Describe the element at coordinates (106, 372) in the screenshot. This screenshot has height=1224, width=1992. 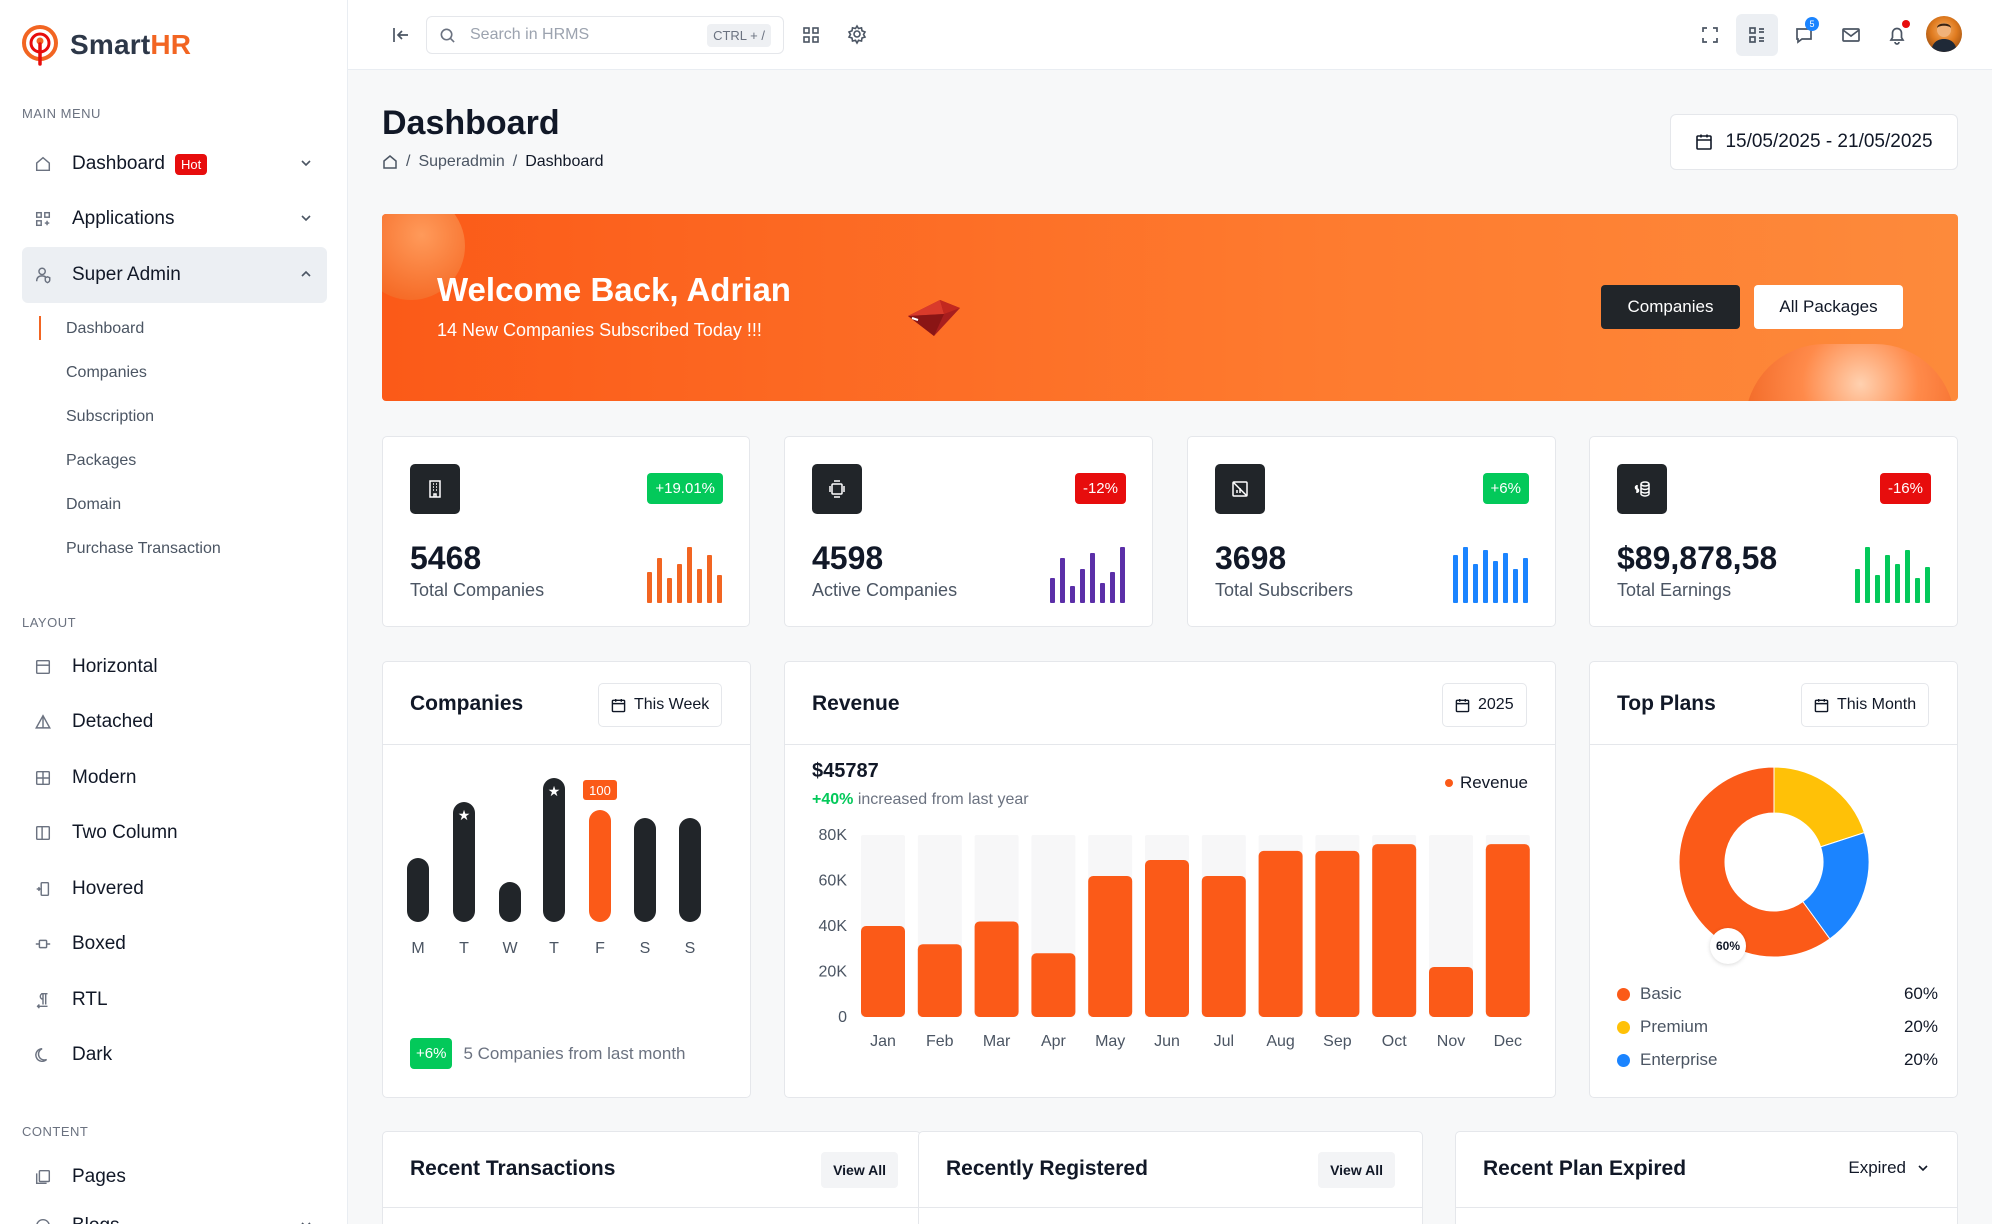
I see `sub-item-companies: Companies` at that location.